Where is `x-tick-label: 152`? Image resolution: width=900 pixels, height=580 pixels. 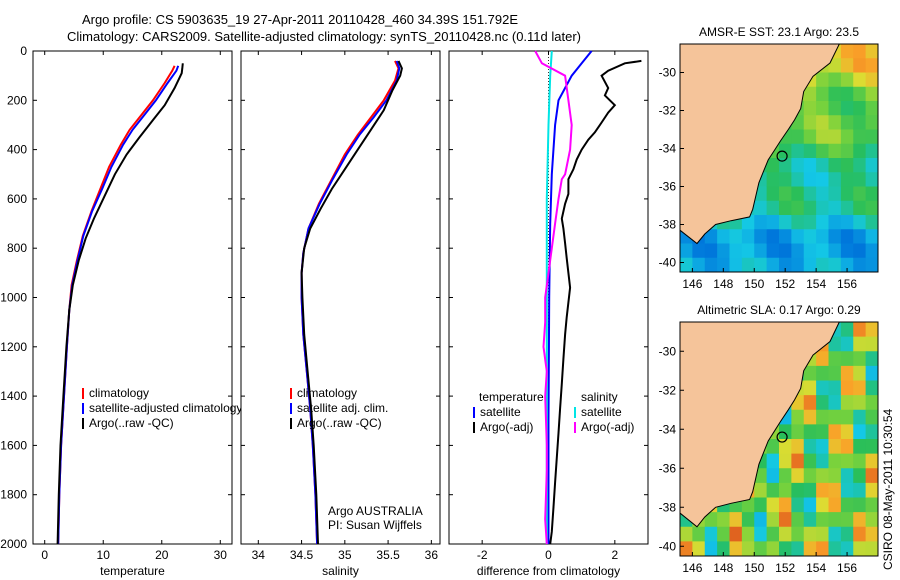
x-tick-label: 152 is located at coordinates (785, 568).